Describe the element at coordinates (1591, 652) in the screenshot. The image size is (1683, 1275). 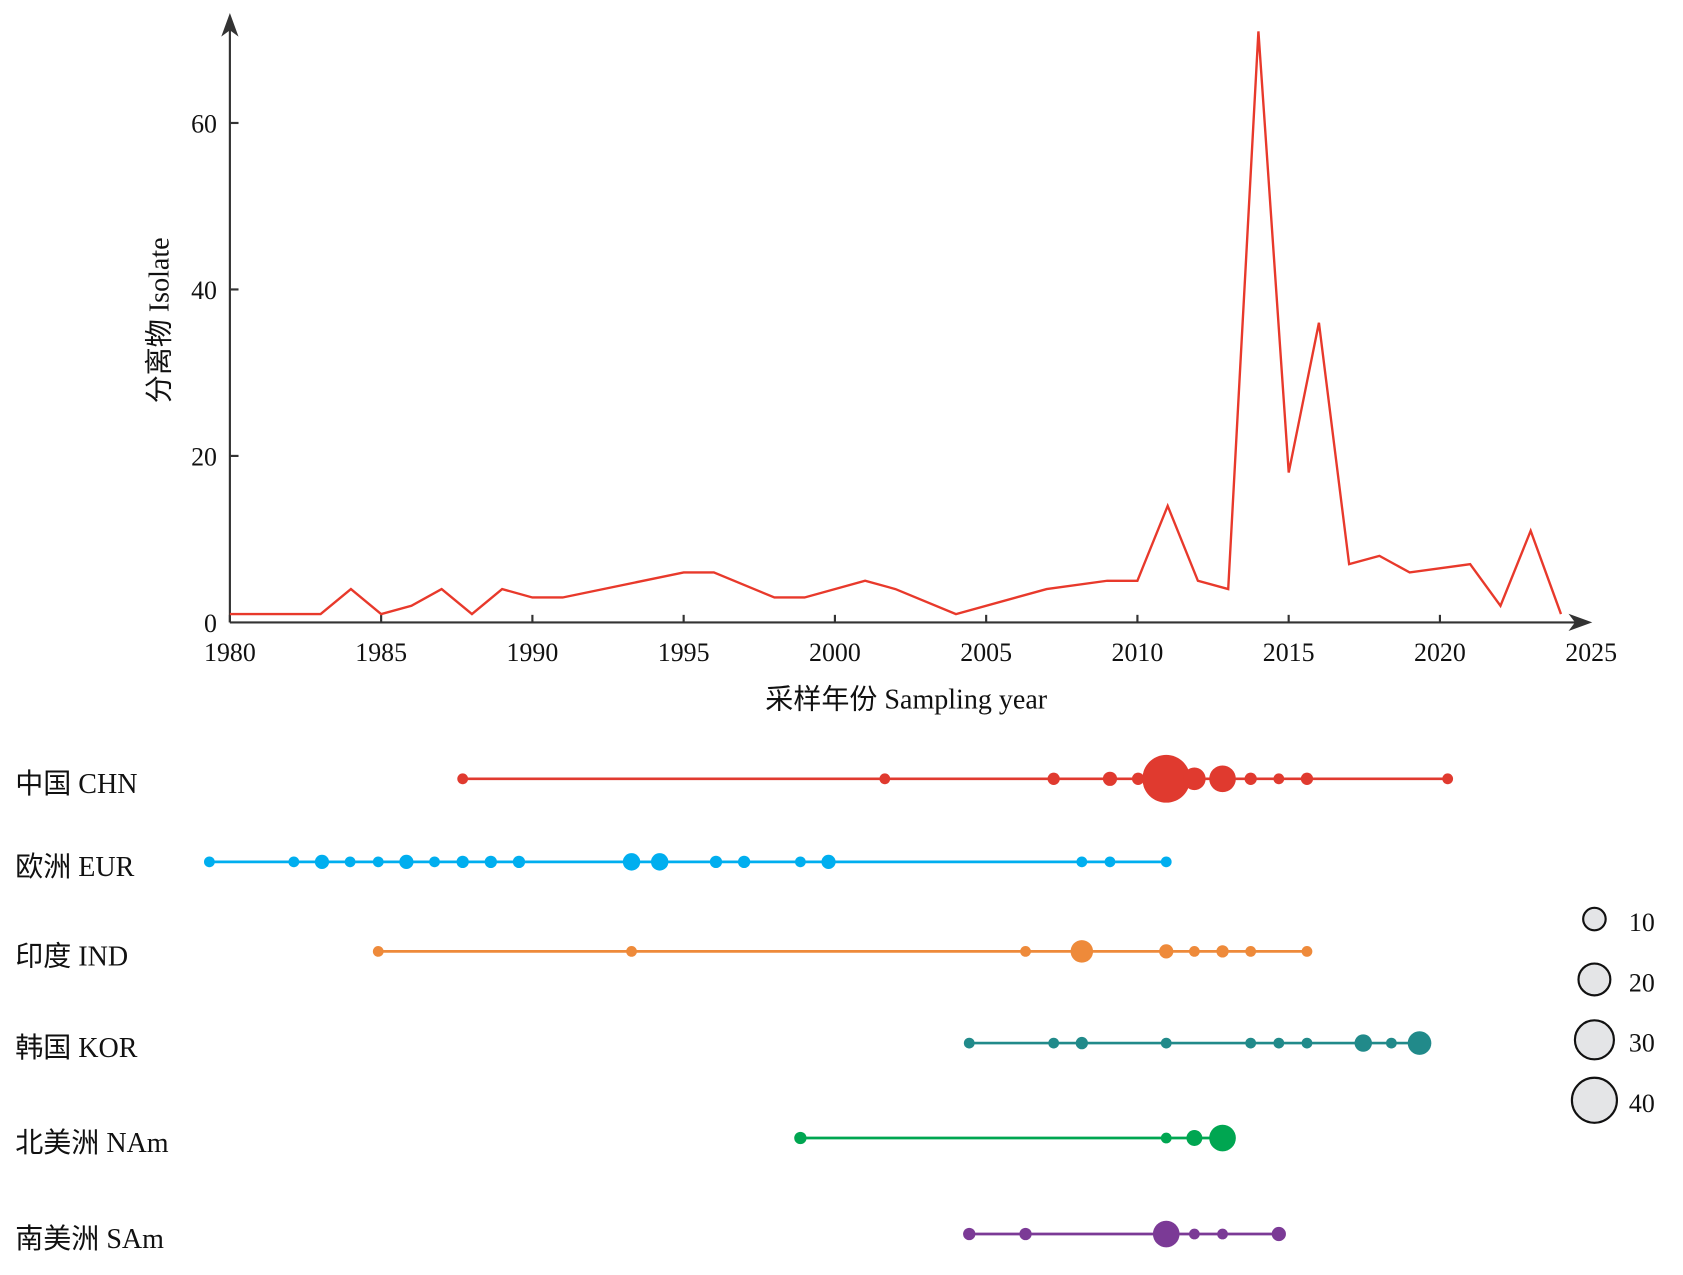
I see `x-tick-label: 2025` at that location.